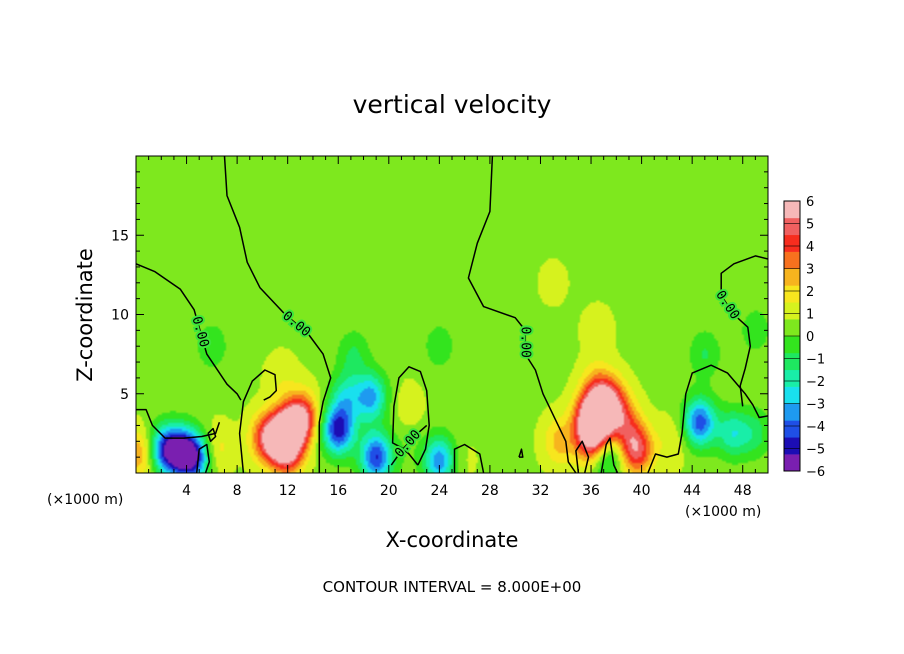 The image size is (904, 654). What do you see at coordinates (810, 270) in the screenshot?
I see `colorbar-tick-label: 3` at bounding box center [810, 270].